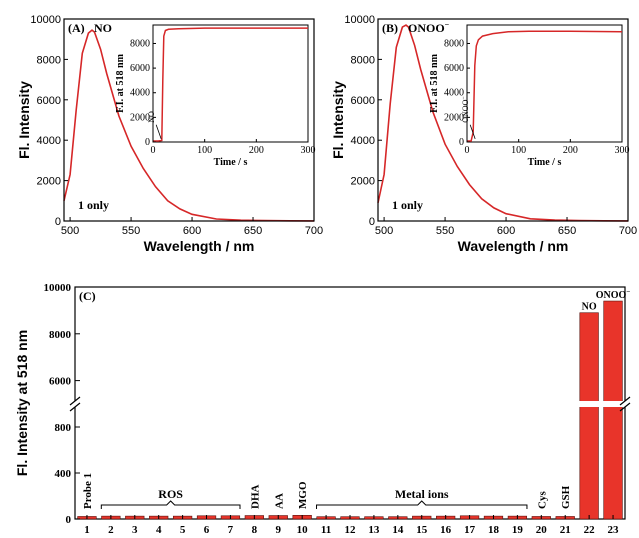 The height and width of the screenshot is (538, 639). Describe the element at coordinates (140, 93) in the screenshot. I see `inset-y-tick-label: 4000` at that location.